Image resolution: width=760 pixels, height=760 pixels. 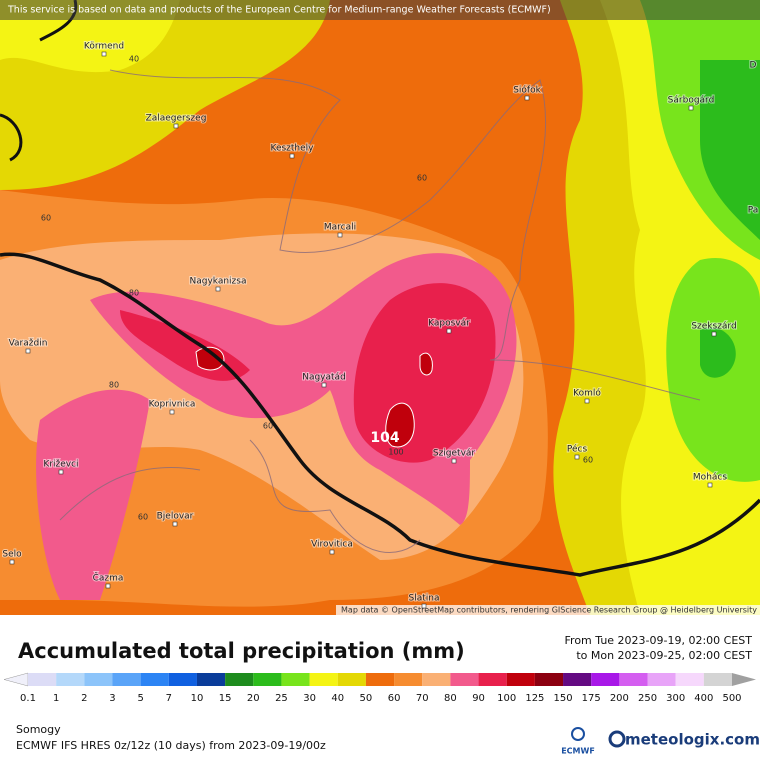 I want to click on city-label: Mohács, so click(x=710, y=478).